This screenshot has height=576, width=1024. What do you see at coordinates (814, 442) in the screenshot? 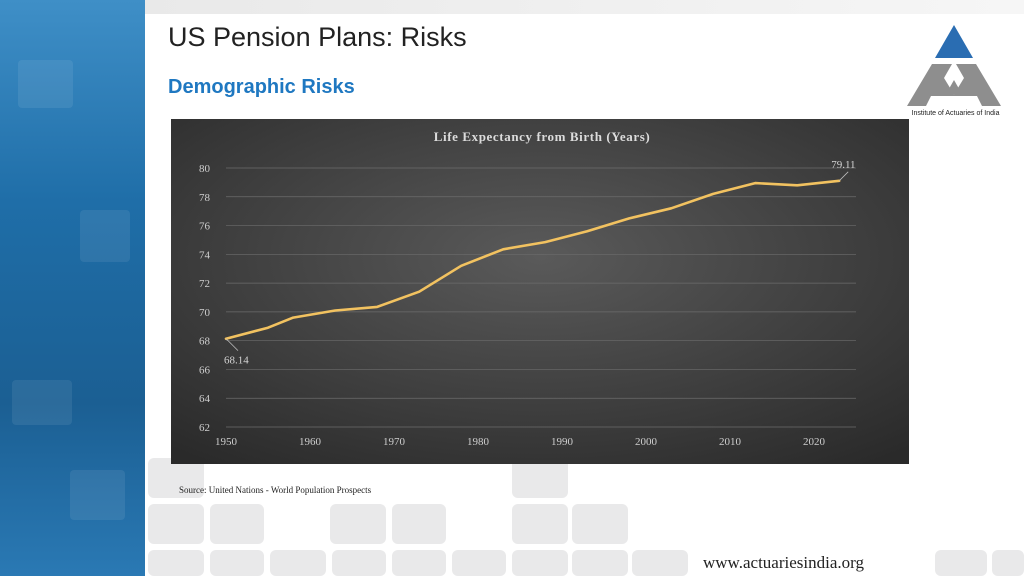
I see `x-tick-label: 2020` at bounding box center [814, 442].